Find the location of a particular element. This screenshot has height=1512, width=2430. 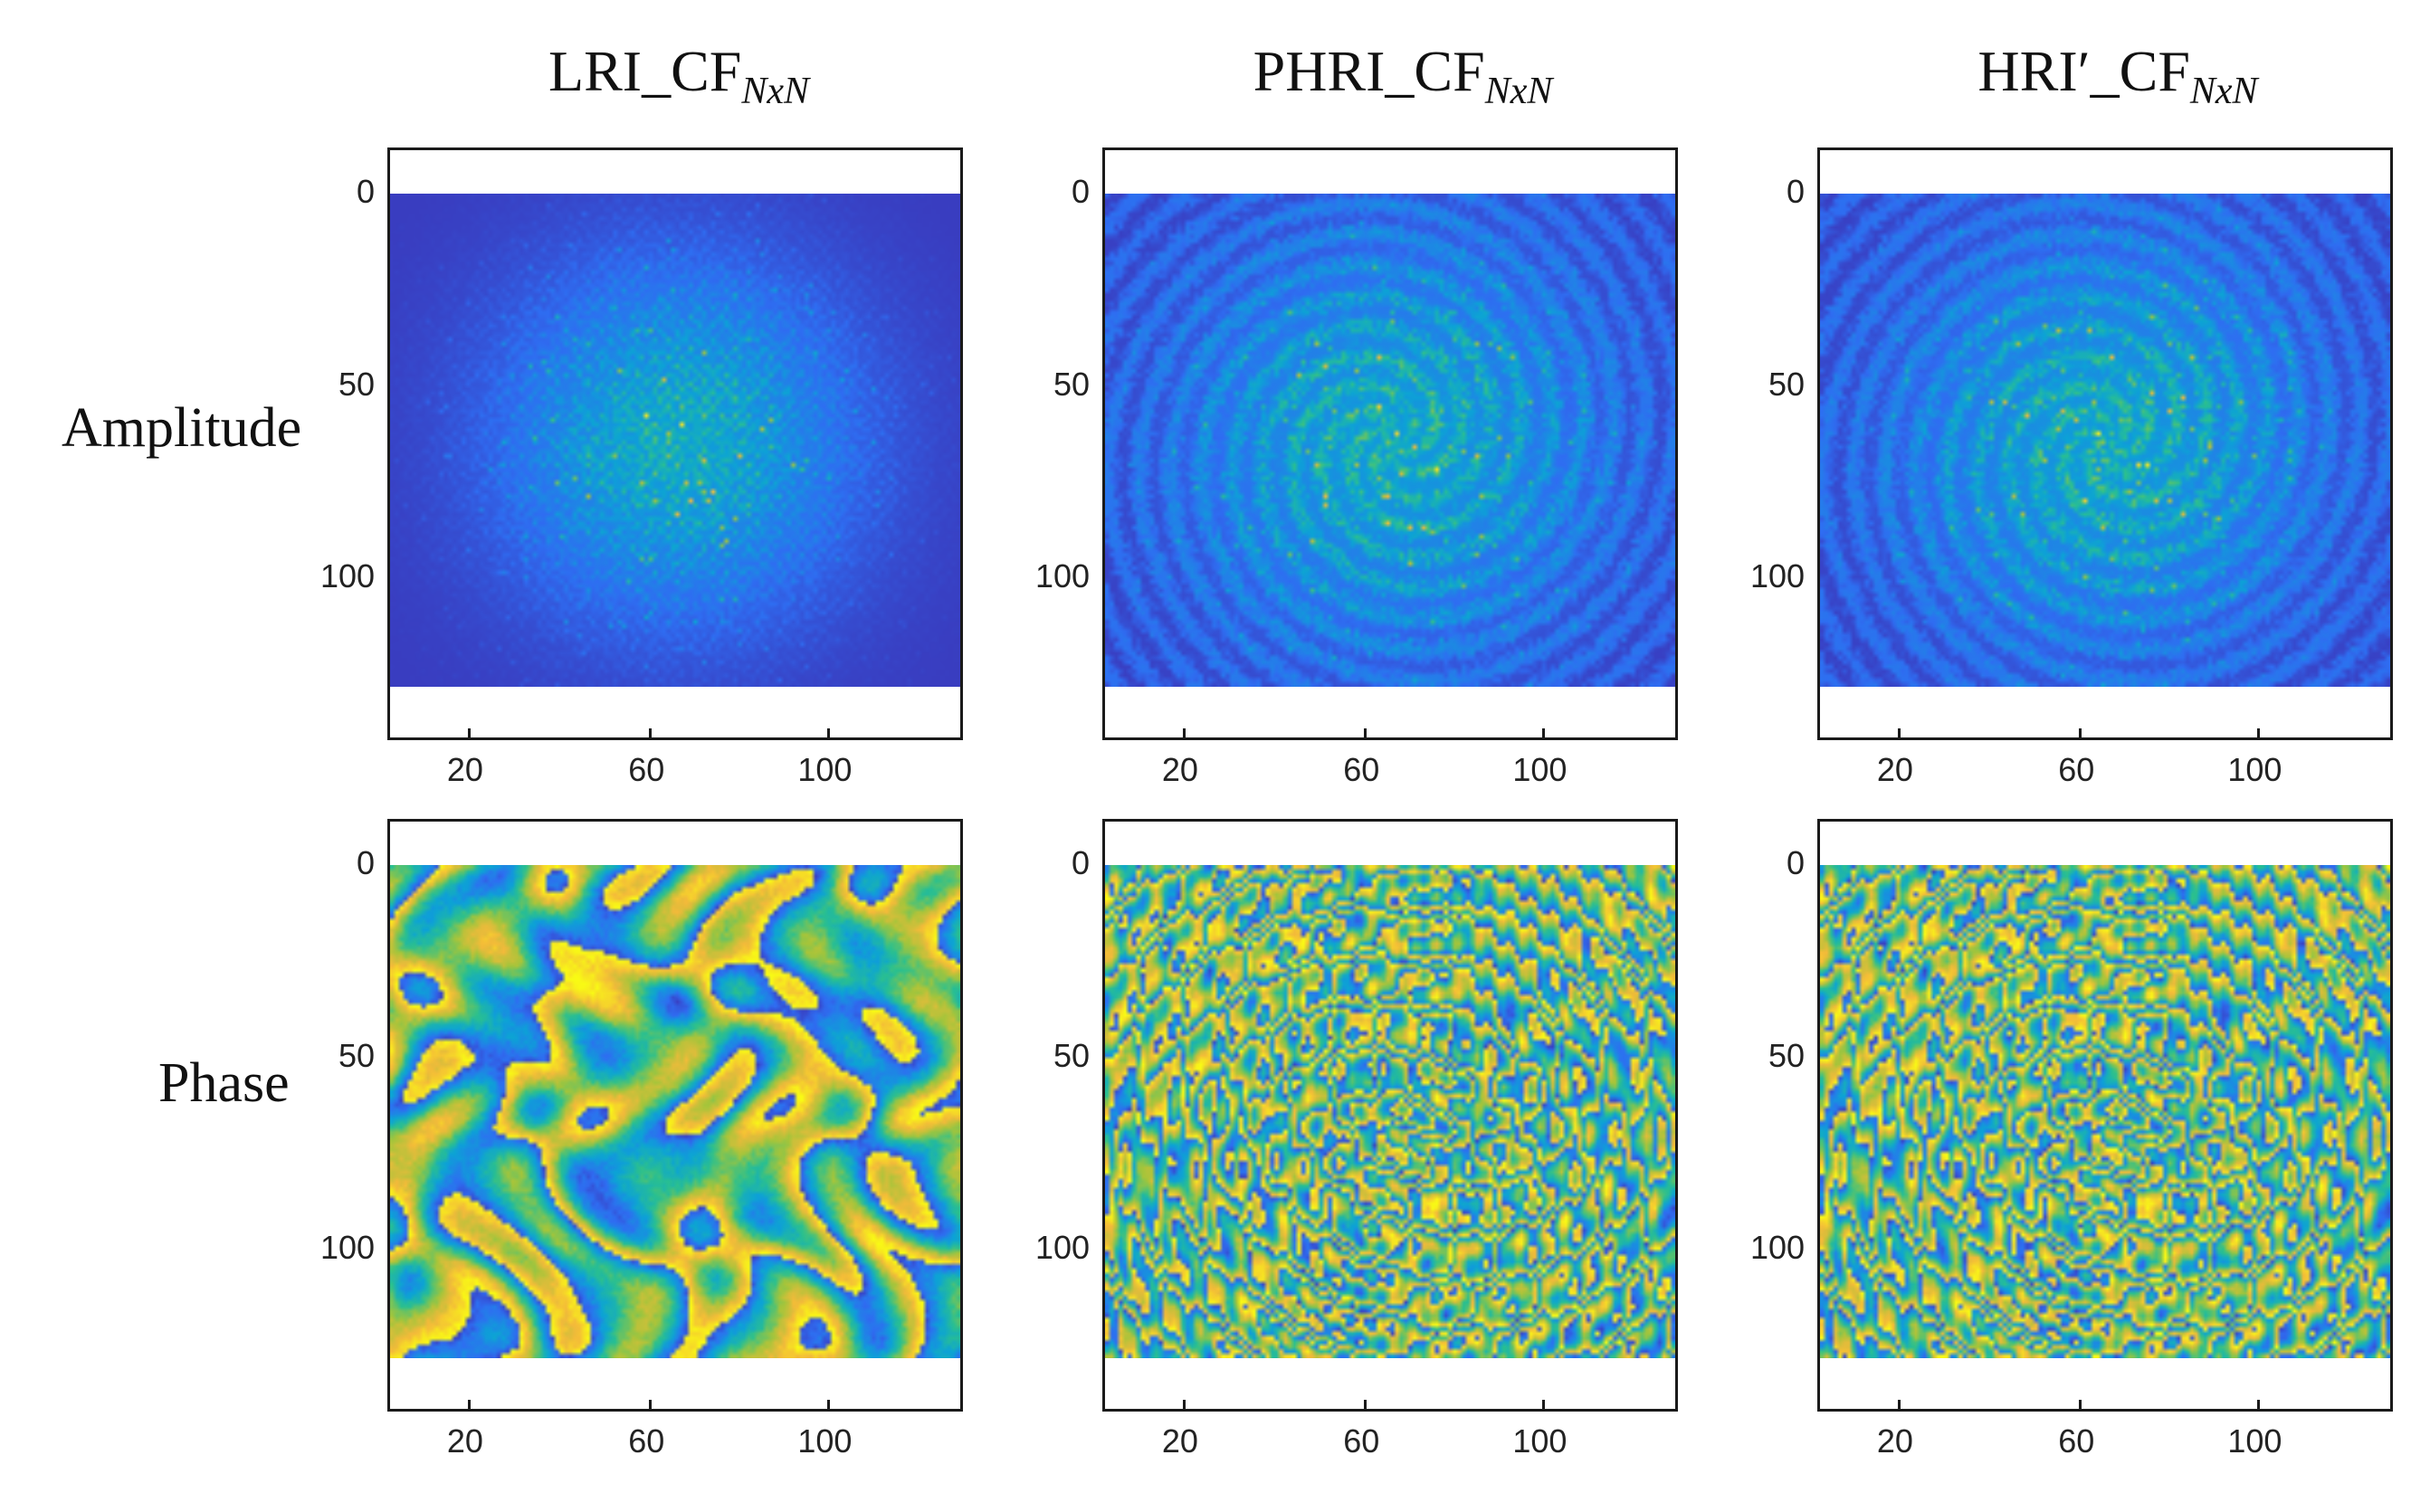

row-label-amplitude: Amplitude is located at coordinates (182, 428).